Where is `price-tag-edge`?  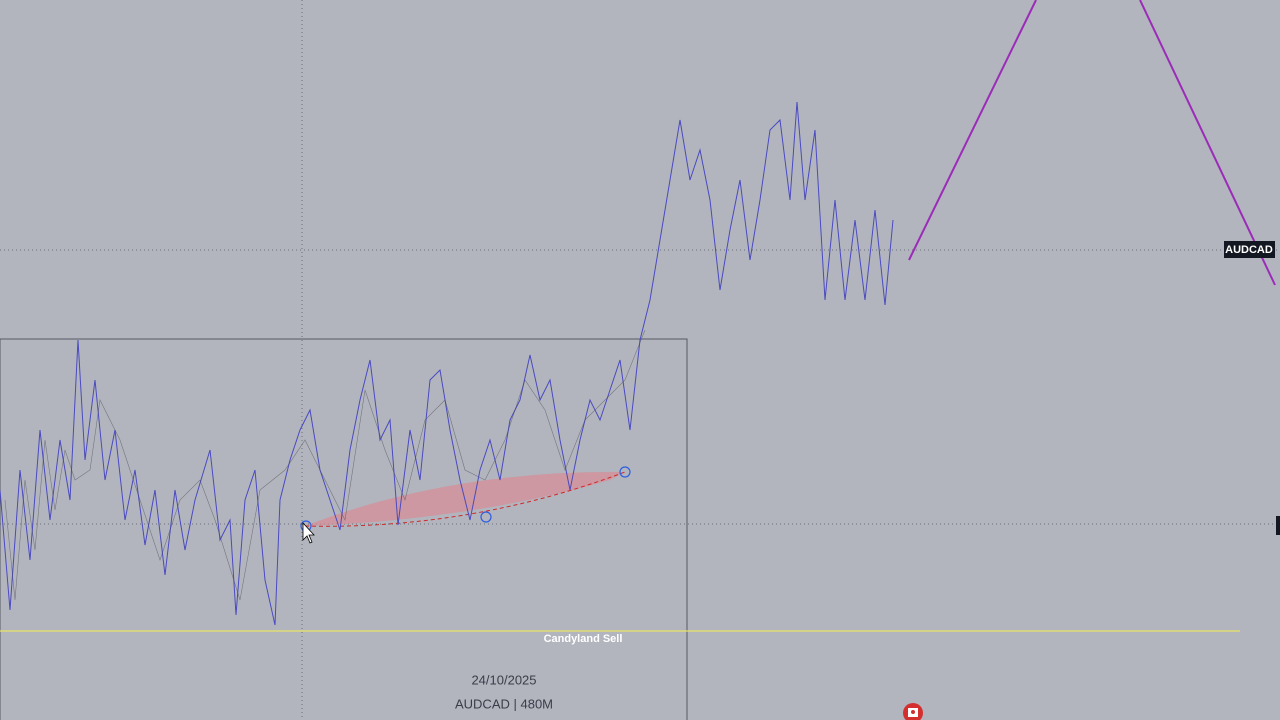
price-tag-edge is located at coordinates (1278, 525).